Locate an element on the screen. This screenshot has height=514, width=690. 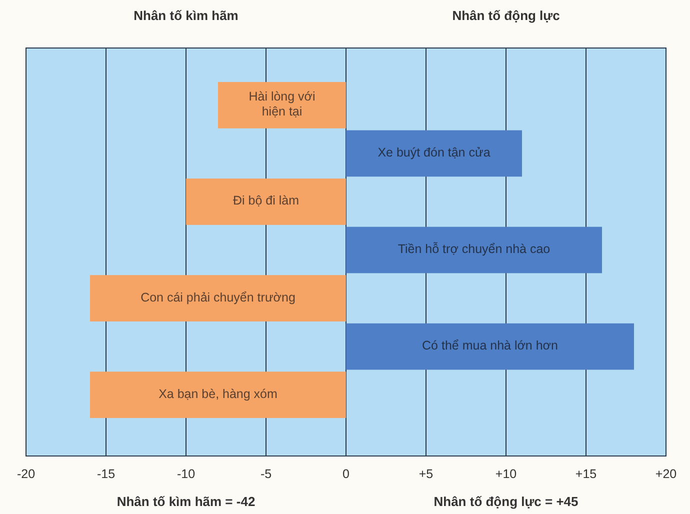
x-tick-label: +20 is located at coordinates (666, 474).